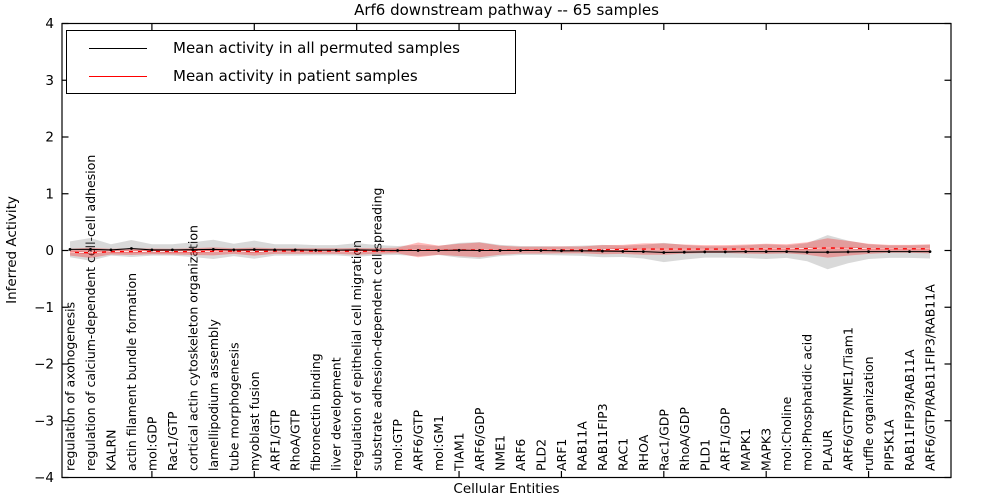 This screenshot has width=1000, height=500. What do you see at coordinates (930, 377) in the screenshot?
I see `x-tick-label: ARF6/GTP/RAB11FIP3/RAB11A` at bounding box center [930, 377].